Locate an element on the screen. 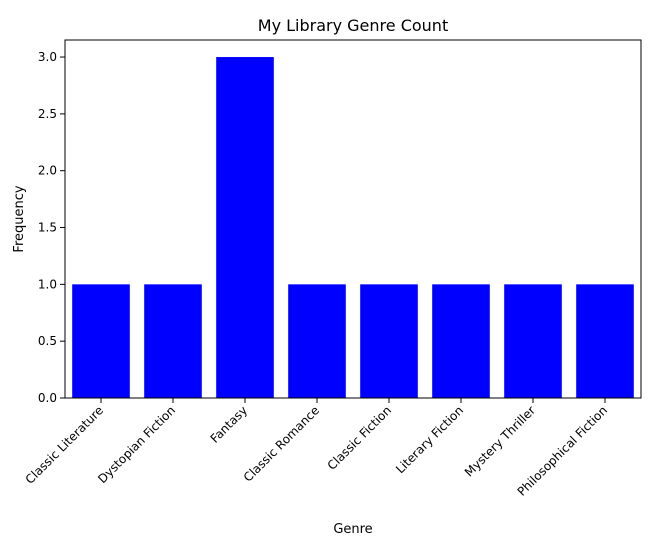 The image size is (668, 553). bar-literary-fiction is located at coordinates (461, 341).